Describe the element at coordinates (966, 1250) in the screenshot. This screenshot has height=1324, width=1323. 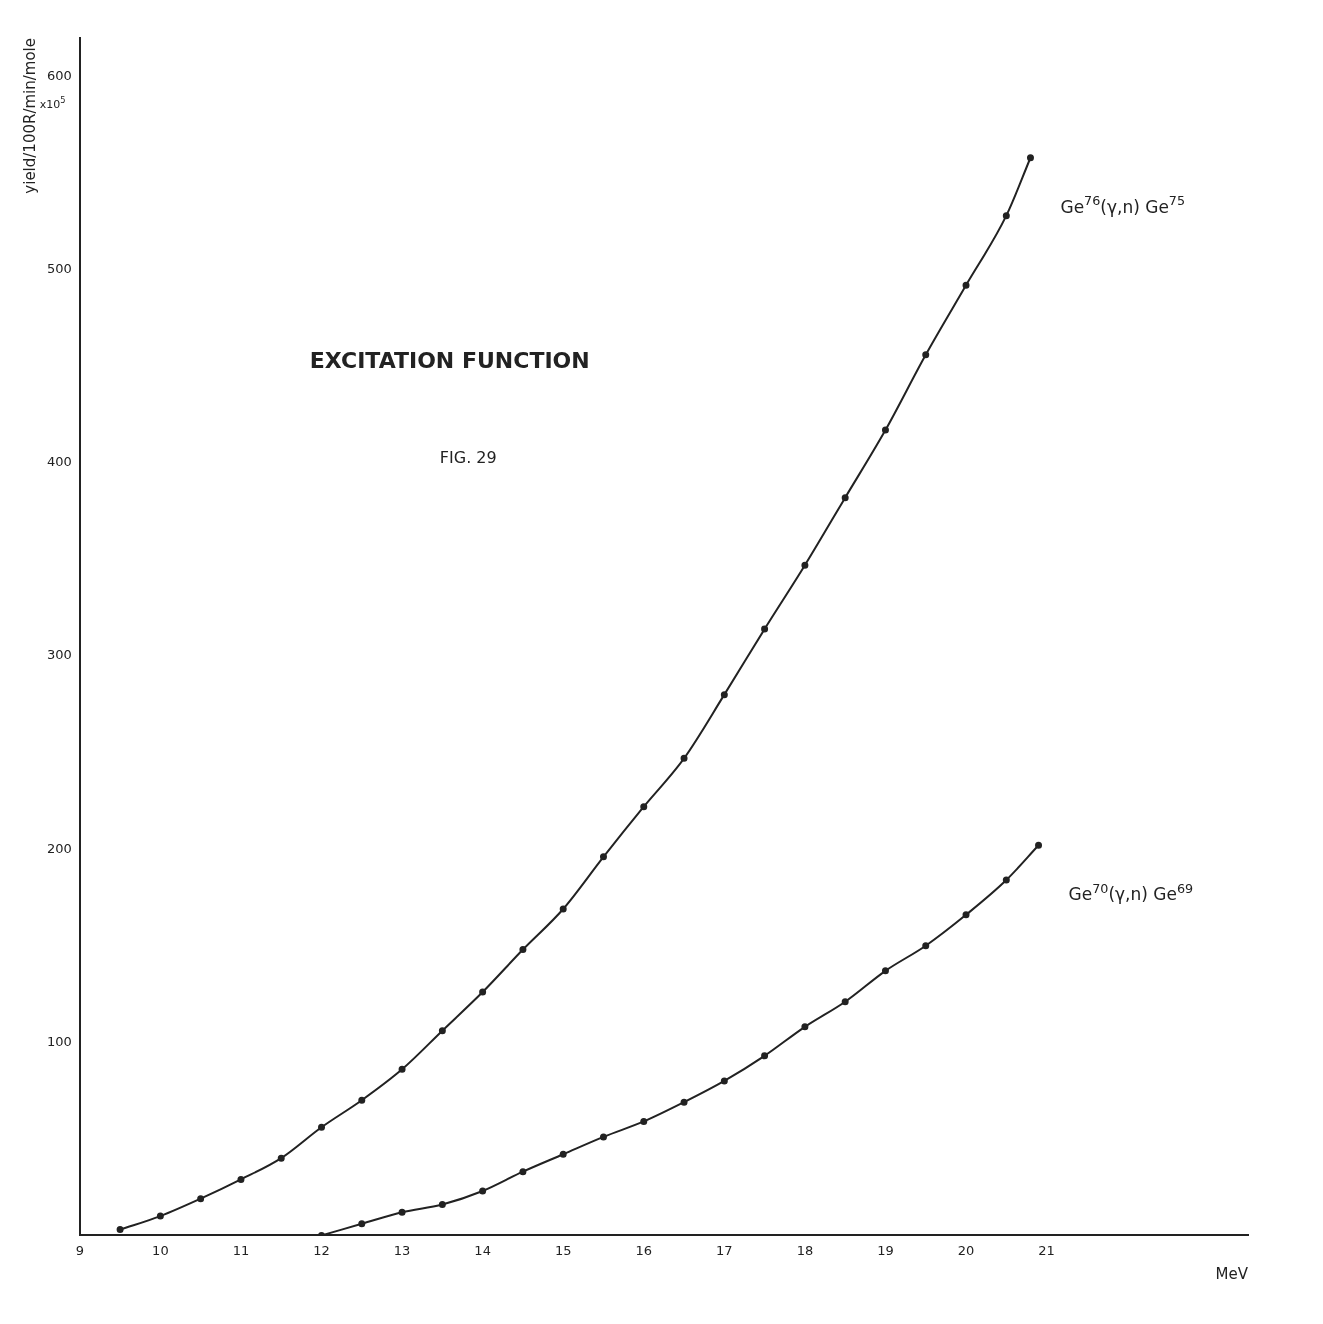
I see `x-tick-label: 20` at that location.